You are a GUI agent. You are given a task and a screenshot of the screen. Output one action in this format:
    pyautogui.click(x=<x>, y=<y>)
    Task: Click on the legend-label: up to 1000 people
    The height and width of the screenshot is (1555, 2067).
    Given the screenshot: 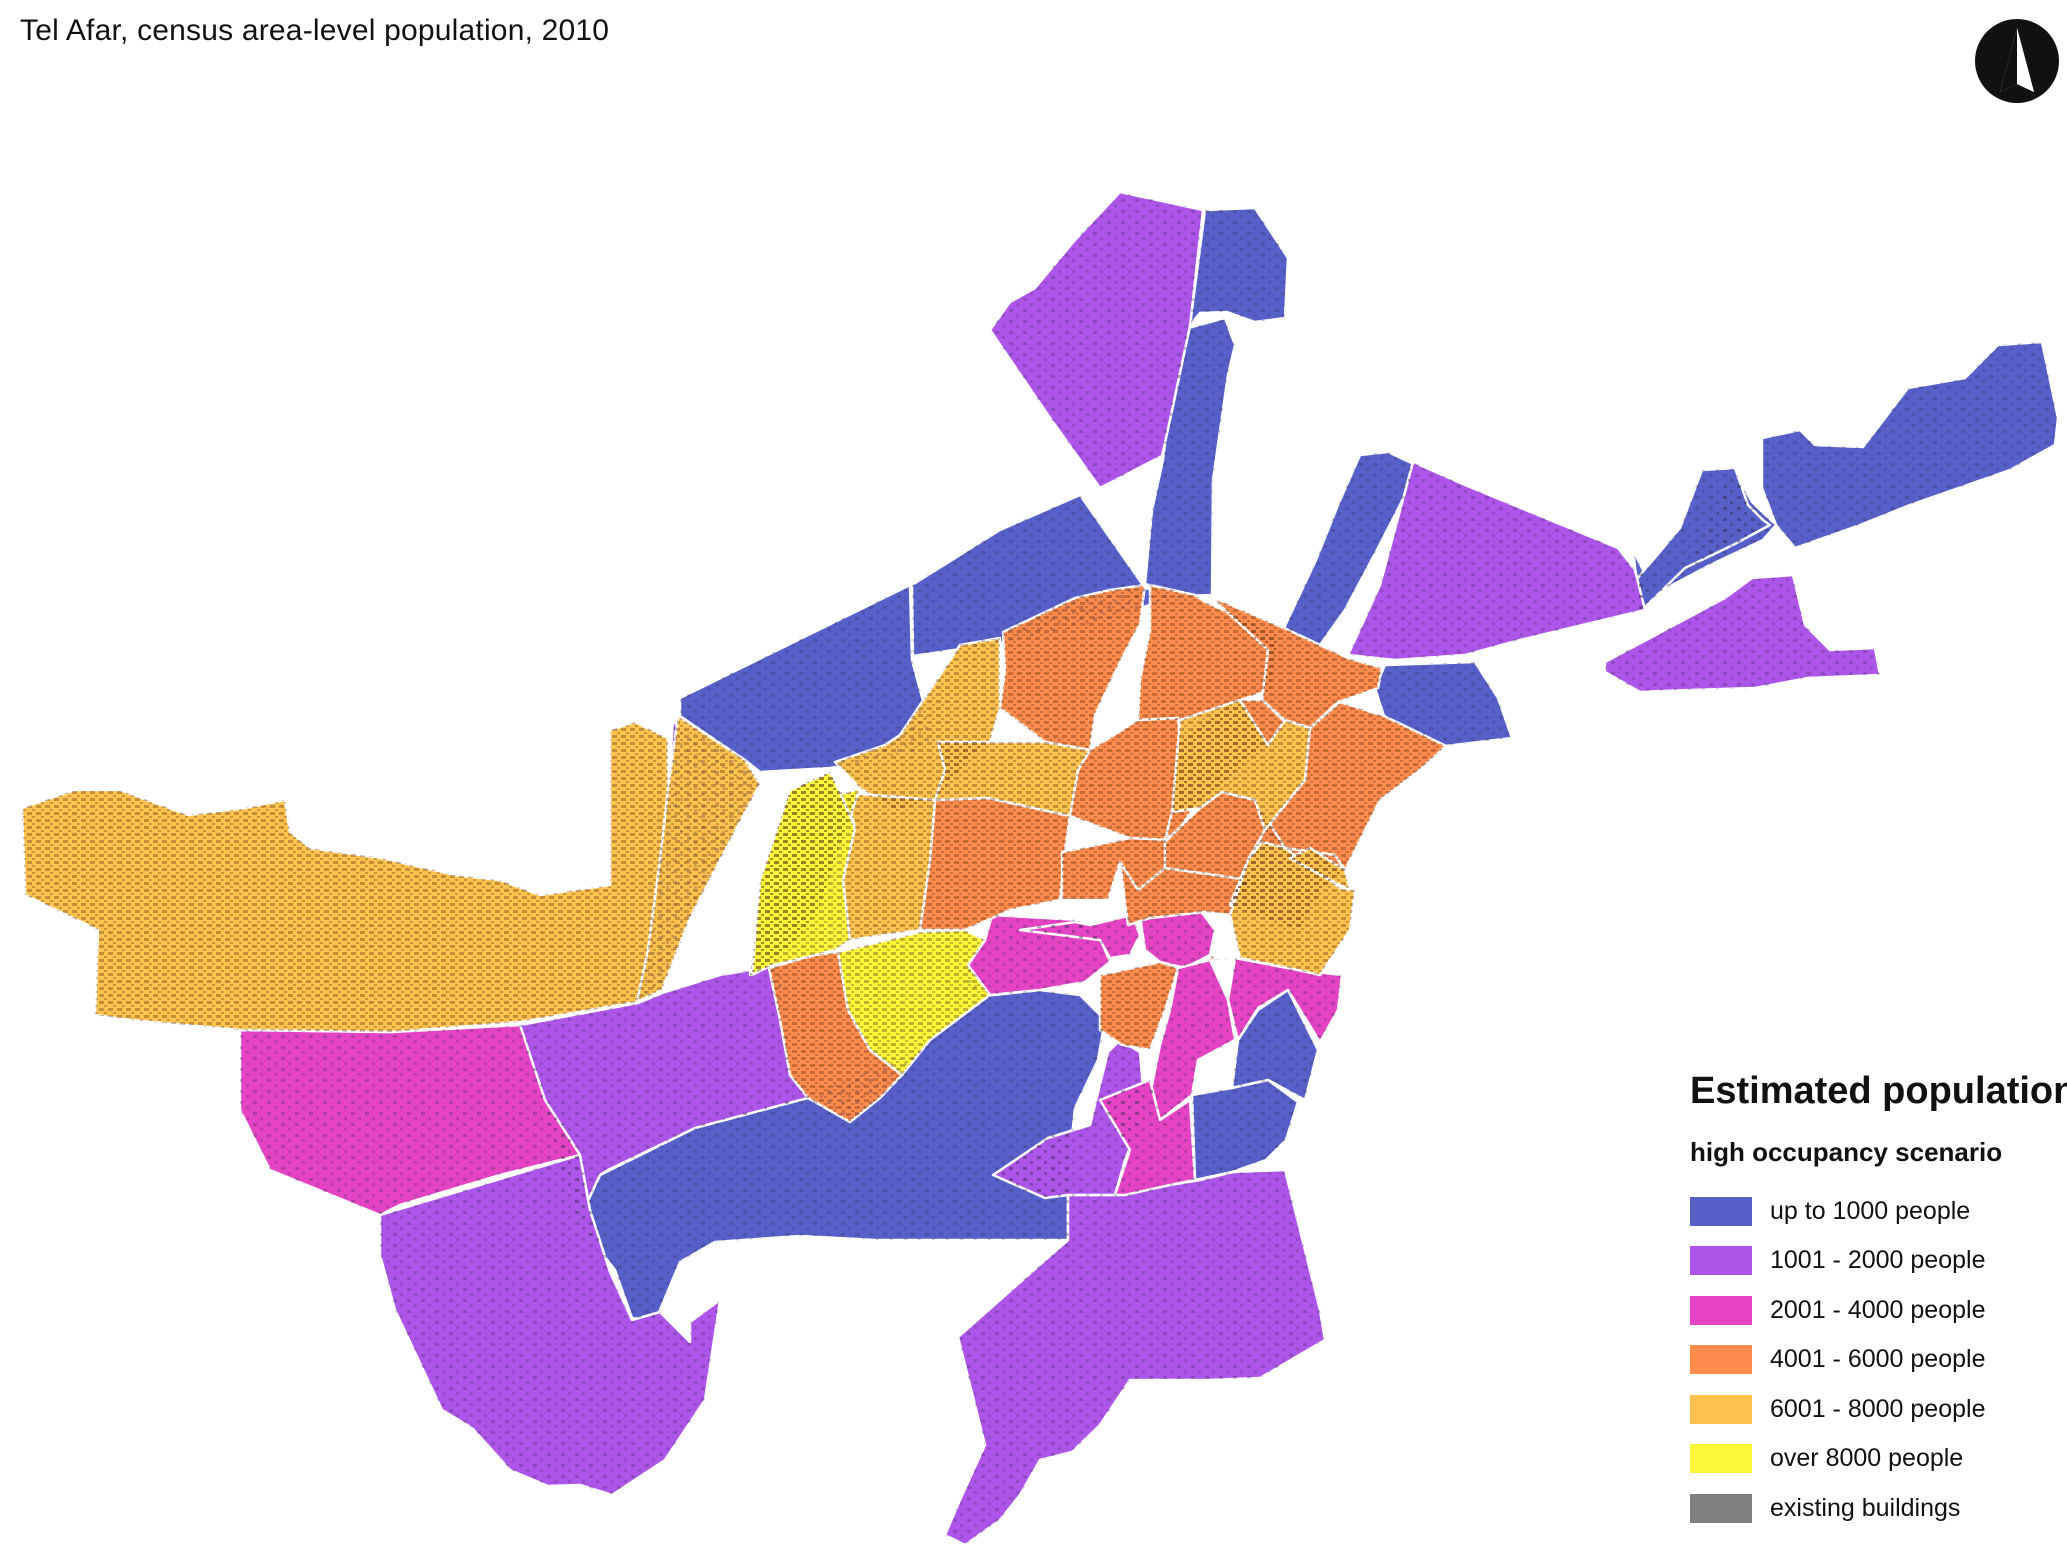 What is the action you would take?
    pyautogui.click(x=1870, y=1210)
    